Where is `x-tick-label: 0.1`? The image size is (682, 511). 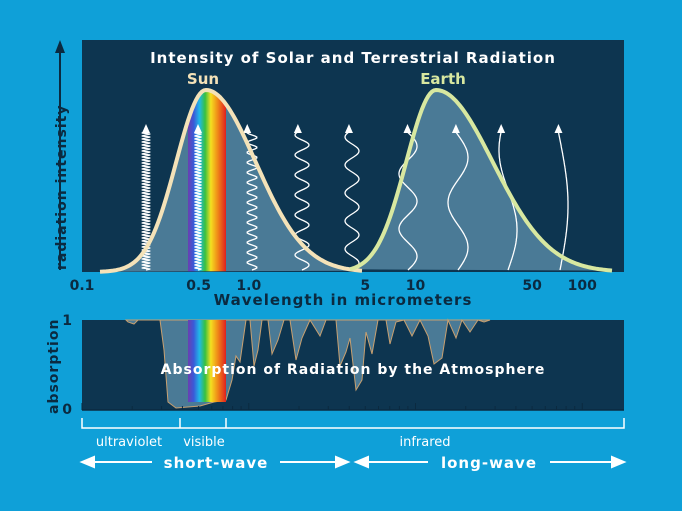 x-tick-label: 0.1 is located at coordinates (82, 286).